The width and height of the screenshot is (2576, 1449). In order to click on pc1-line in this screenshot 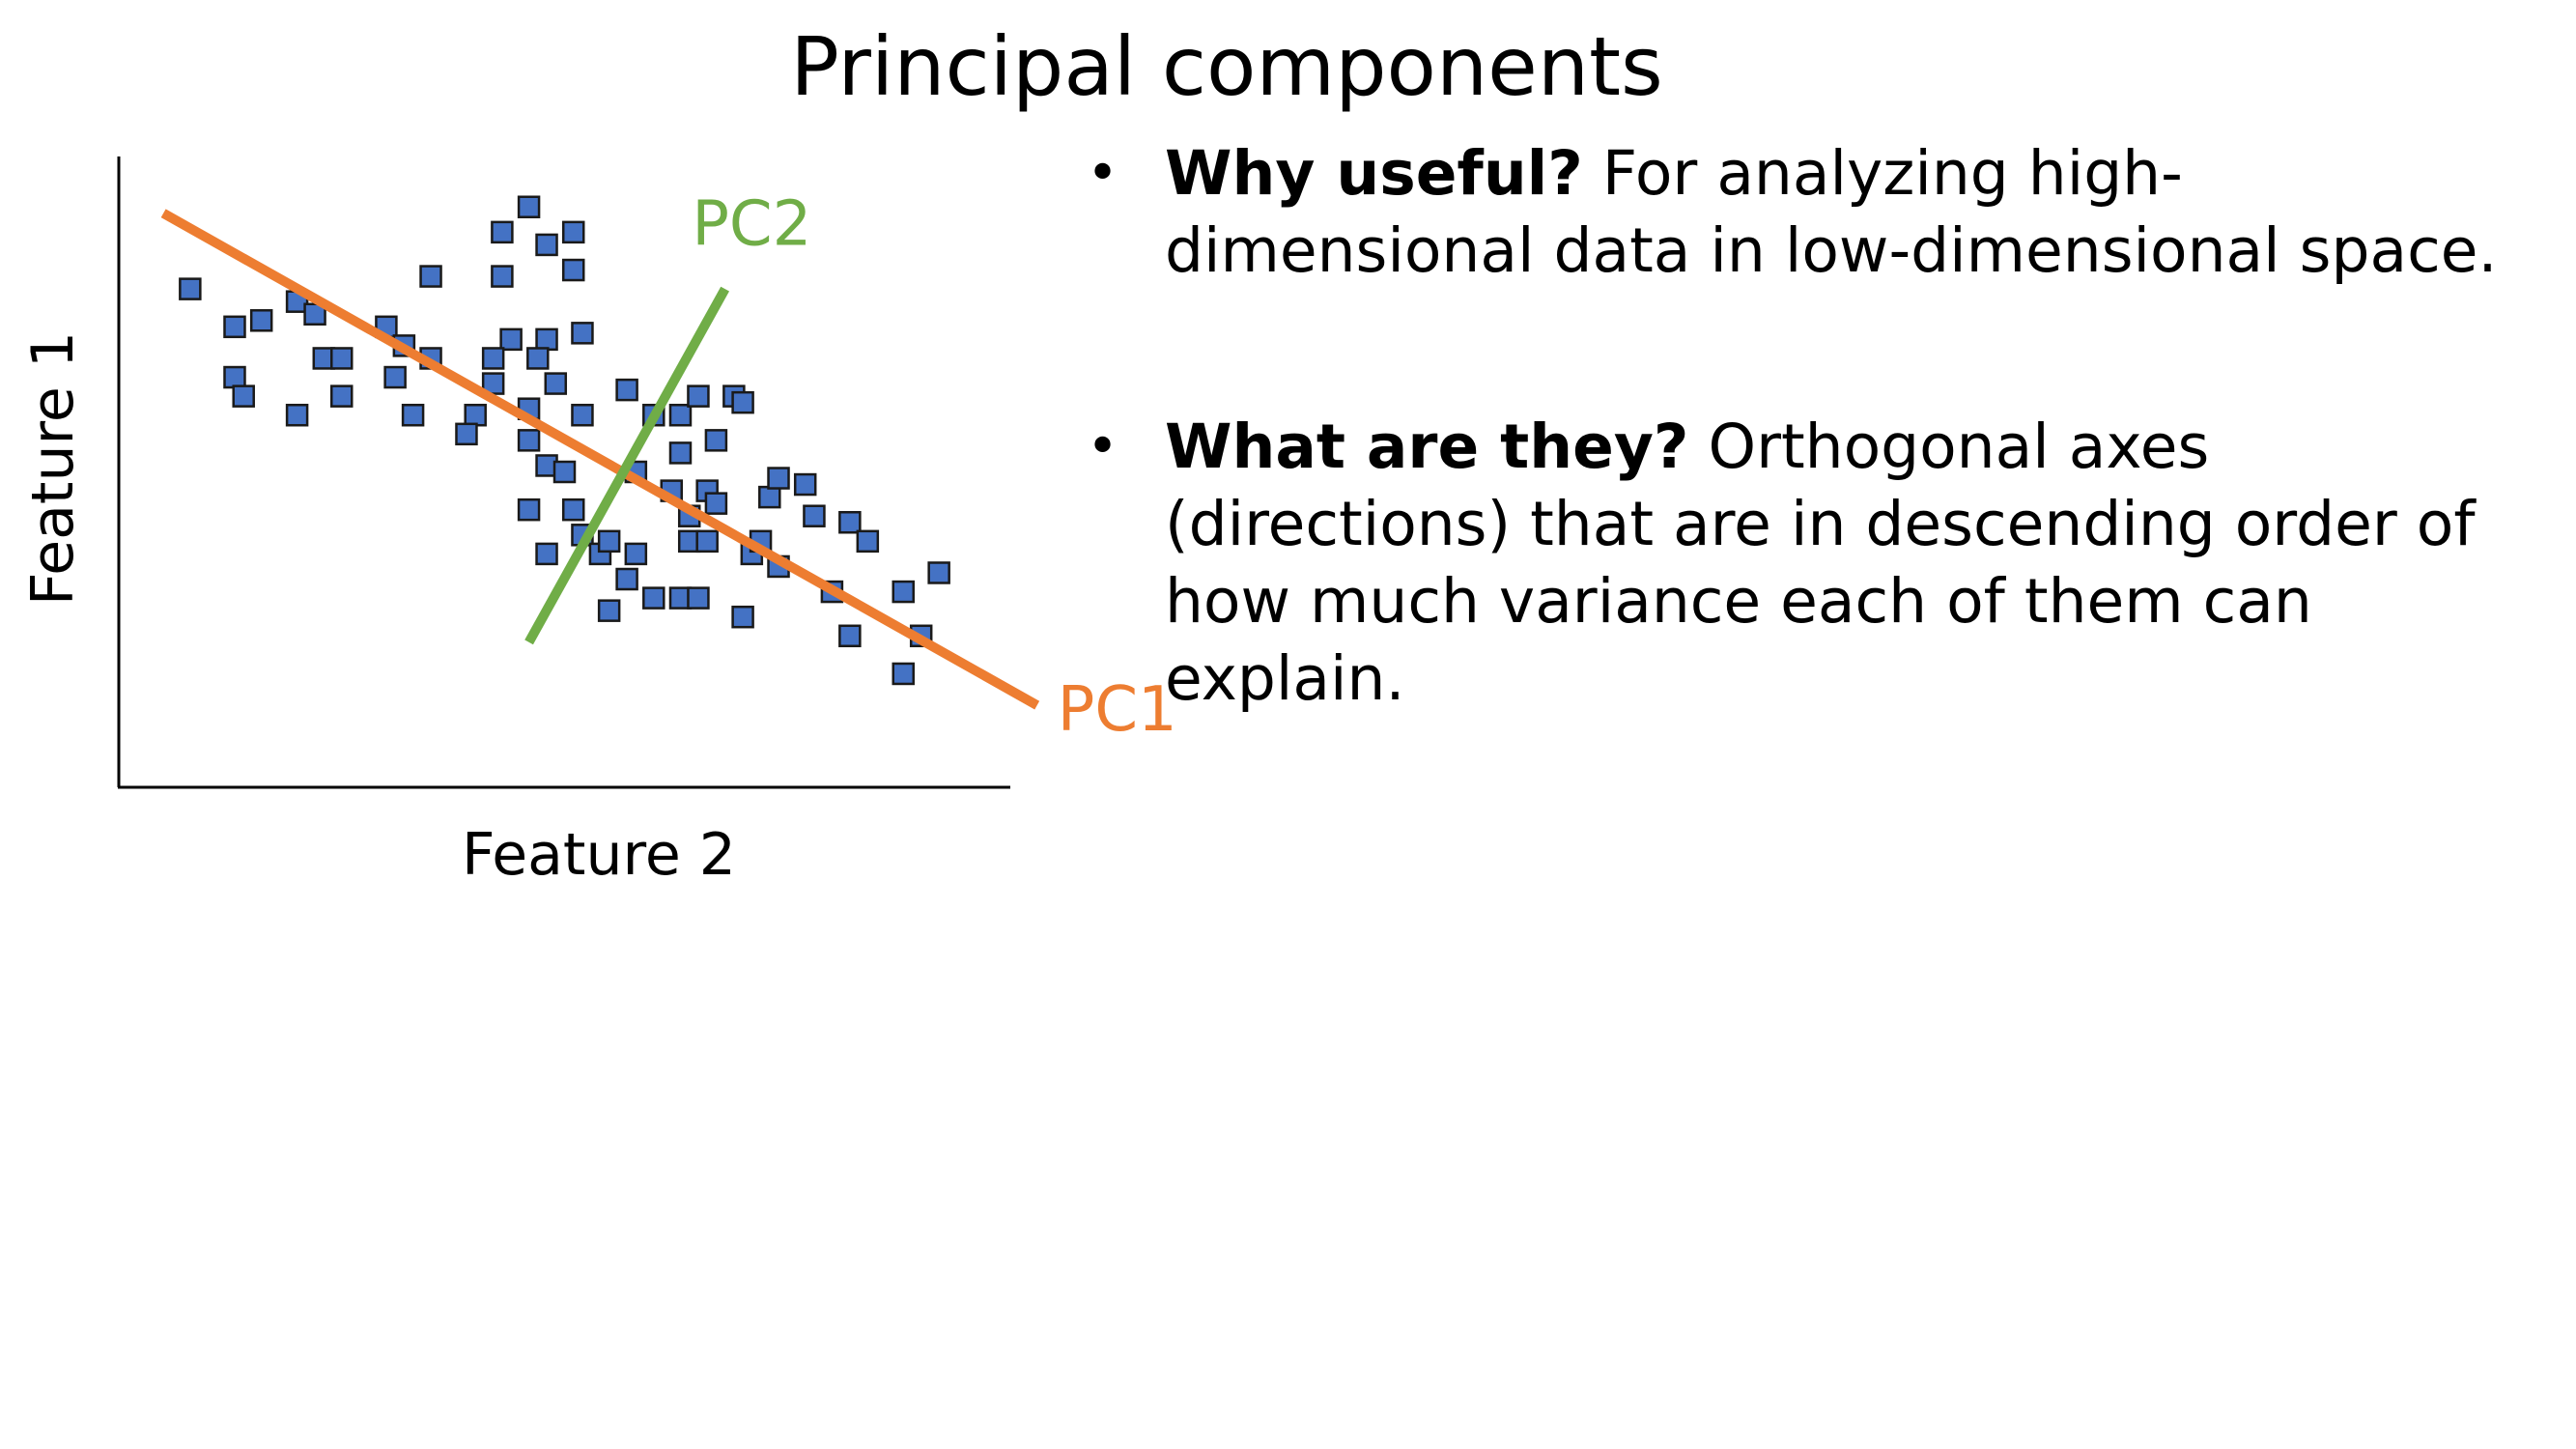, I will do `click(600, 459)`.